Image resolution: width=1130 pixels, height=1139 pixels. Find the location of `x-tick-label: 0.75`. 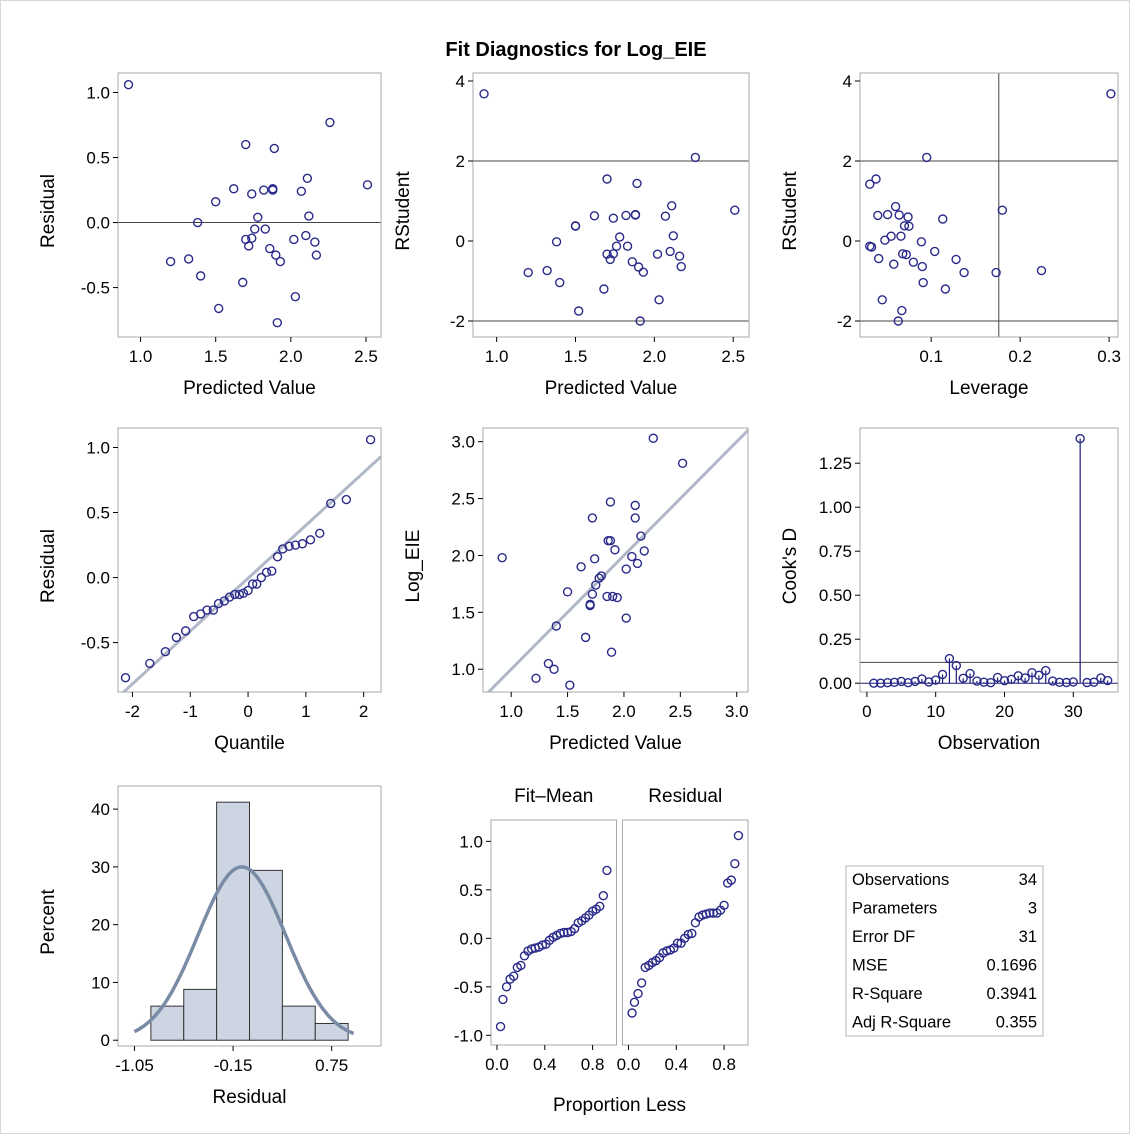

x-tick-label: 0.75 is located at coordinates (331, 1065).